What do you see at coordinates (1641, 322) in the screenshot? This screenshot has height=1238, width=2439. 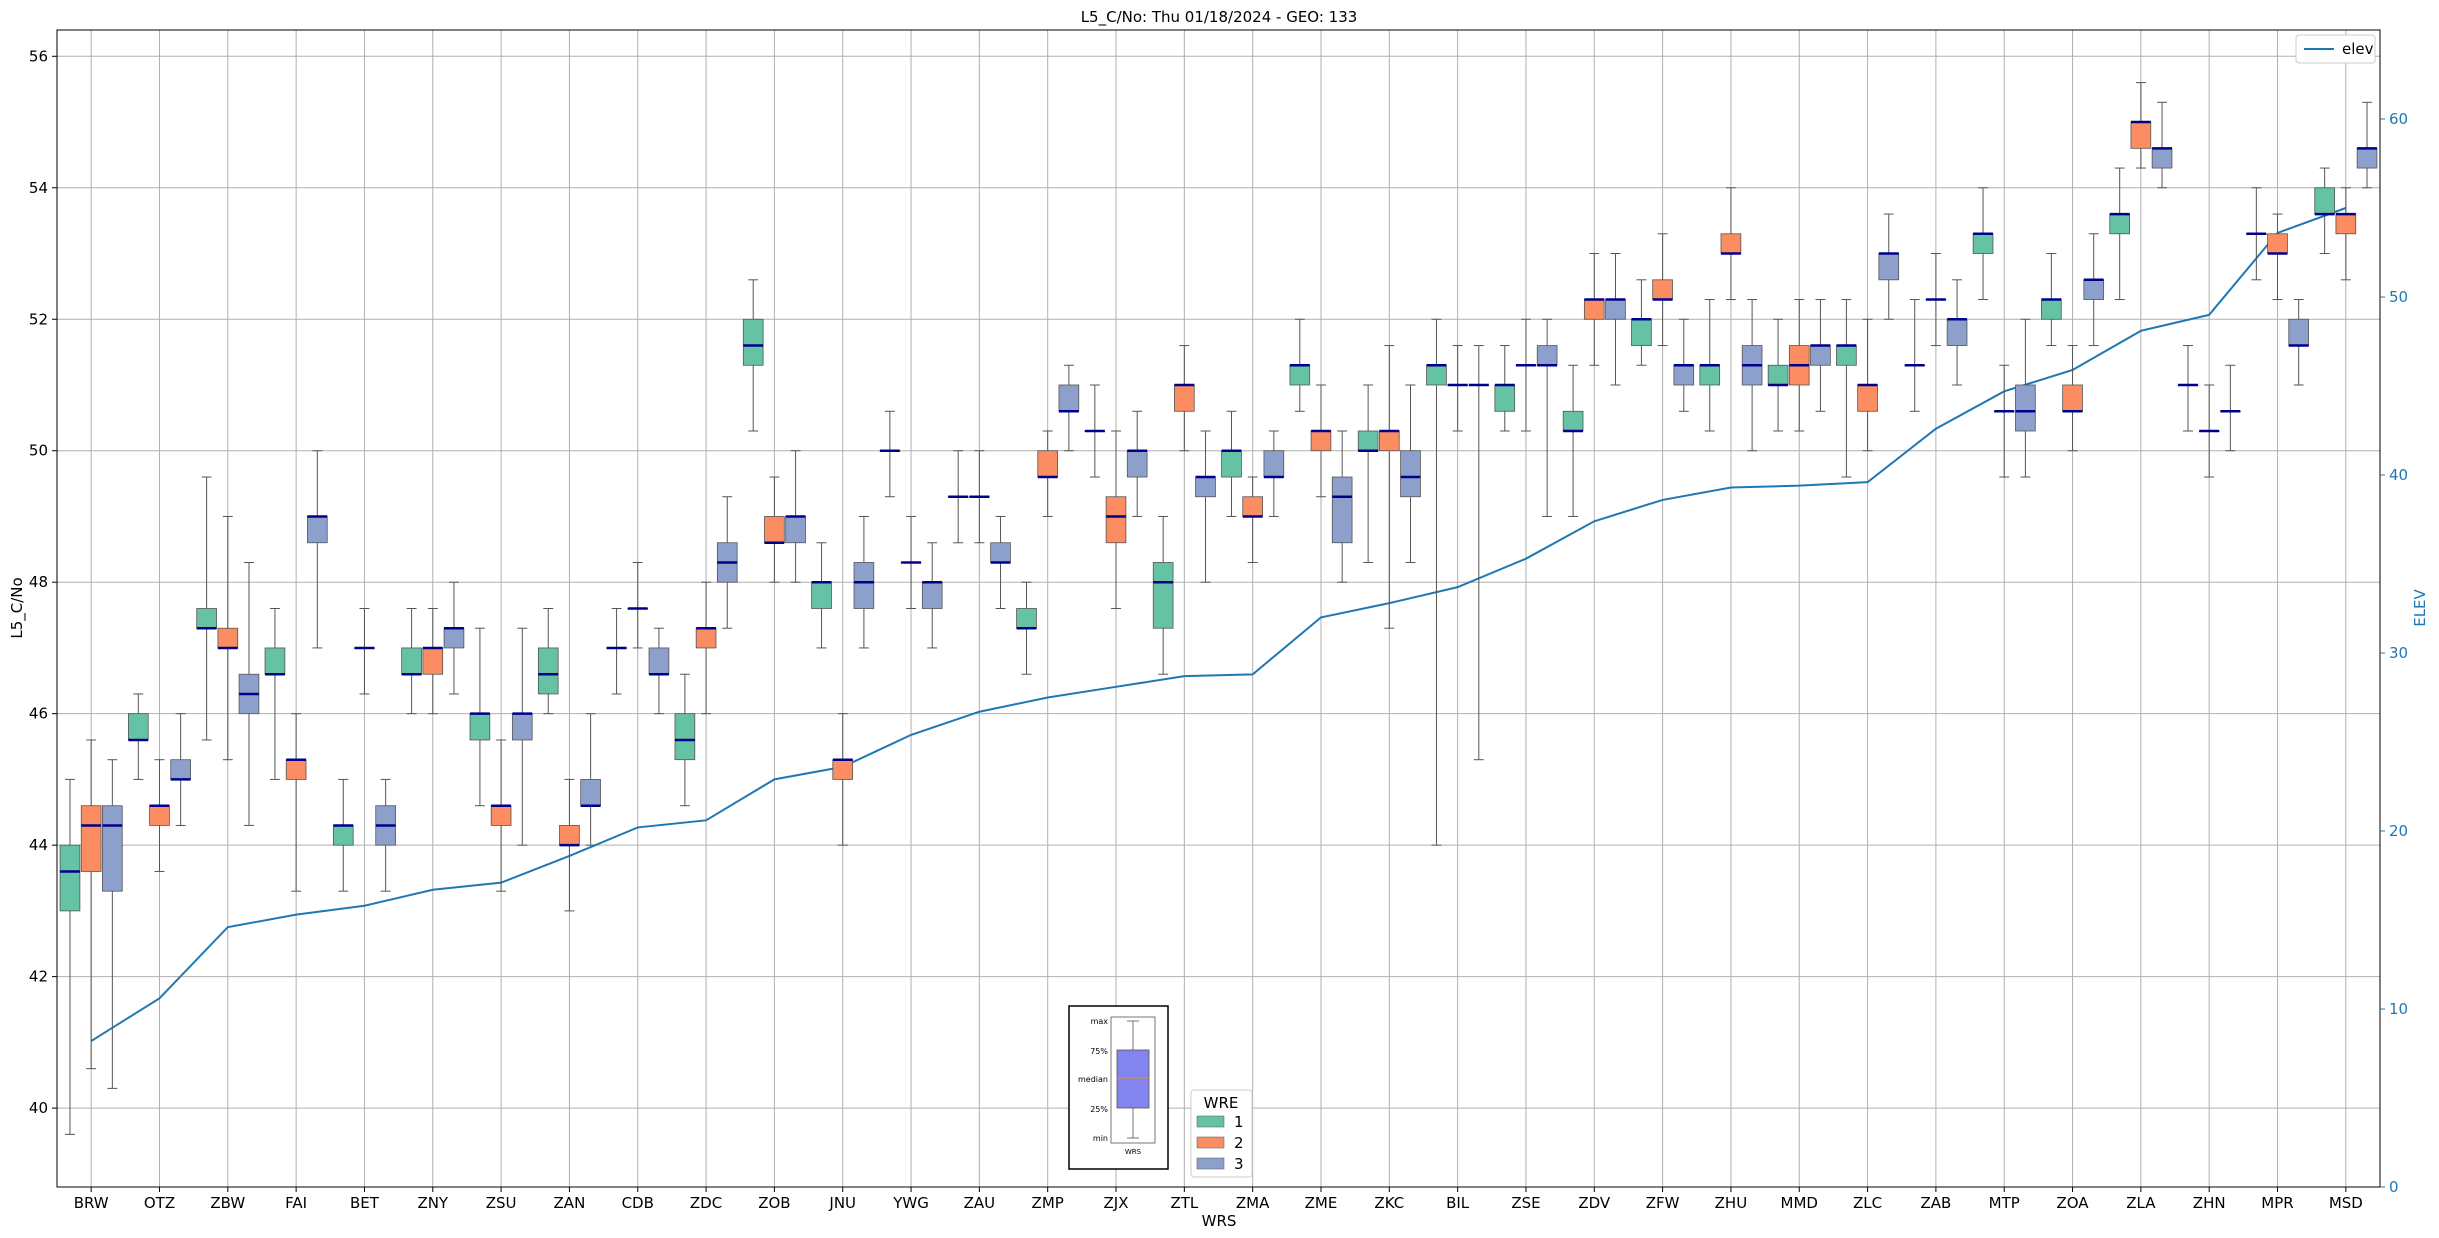 I see `box-group-zfw-wre1` at bounding box center [1641, 322].